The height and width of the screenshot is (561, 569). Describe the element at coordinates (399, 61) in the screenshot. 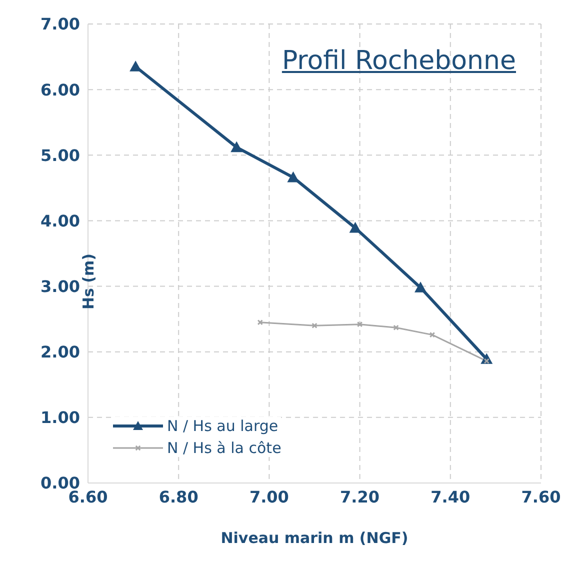

I see `text: Profil Rochebonne` at that location.